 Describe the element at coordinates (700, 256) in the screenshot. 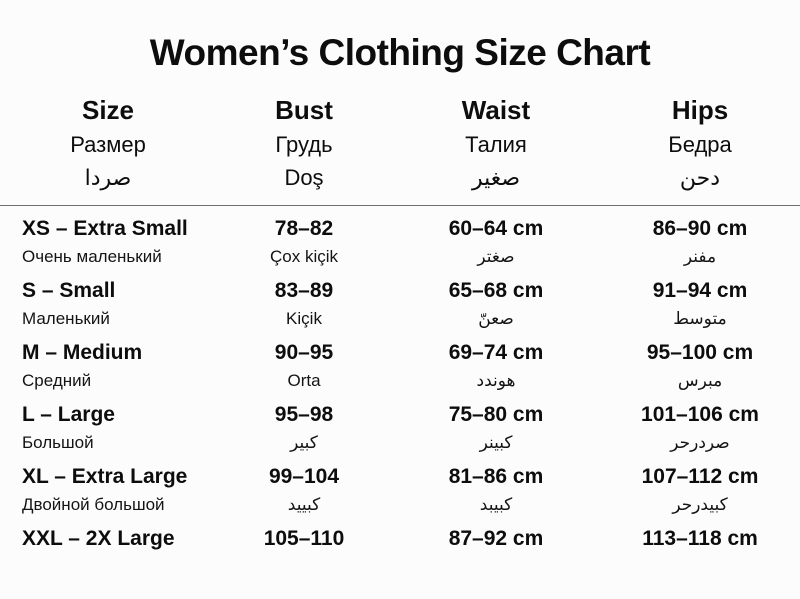

I see `hips-sublabel: مفنر` at that location.